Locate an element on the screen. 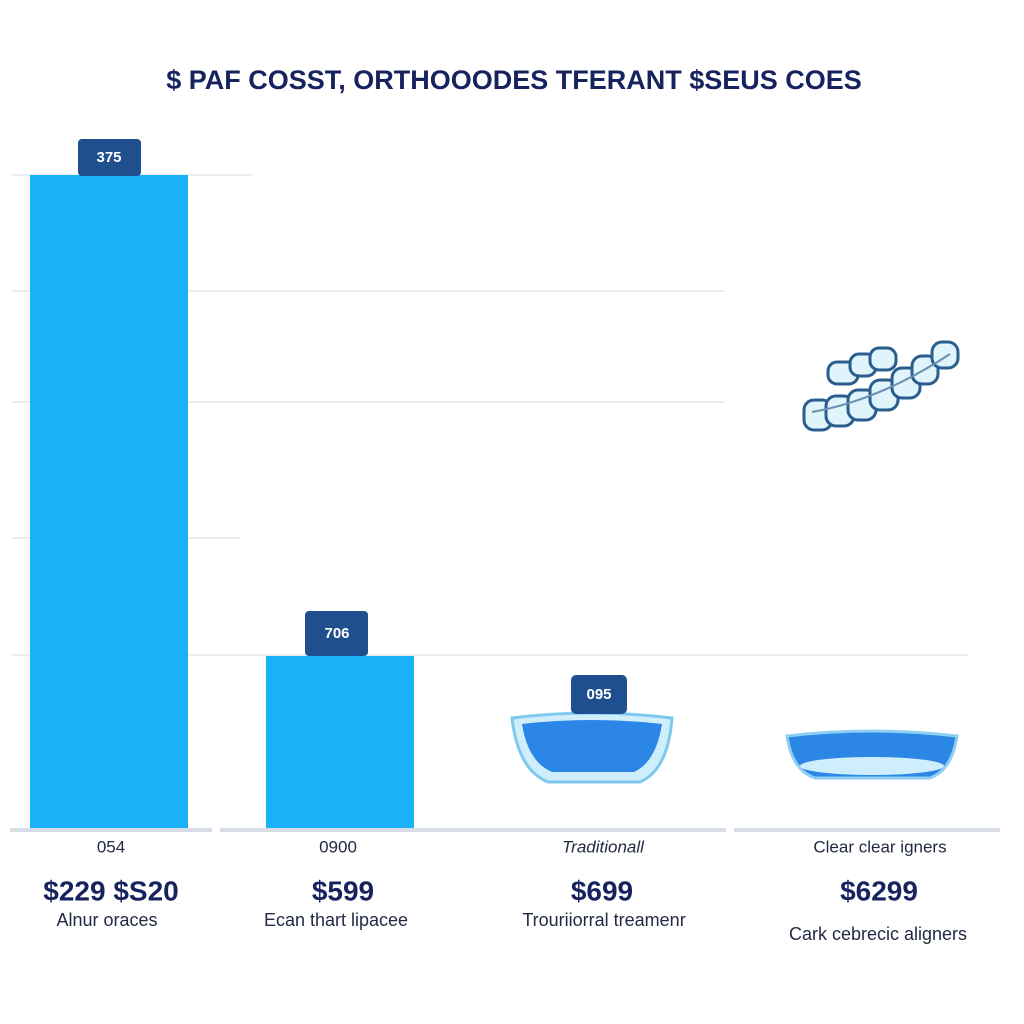 This screenshot has height=1024, width=1024. caption: Cark cebrecic aligners is located at coordinates (878, 934).